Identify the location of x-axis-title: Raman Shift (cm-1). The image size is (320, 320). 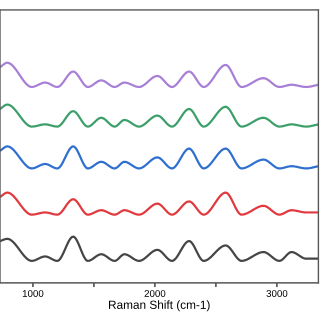
(159, 306).